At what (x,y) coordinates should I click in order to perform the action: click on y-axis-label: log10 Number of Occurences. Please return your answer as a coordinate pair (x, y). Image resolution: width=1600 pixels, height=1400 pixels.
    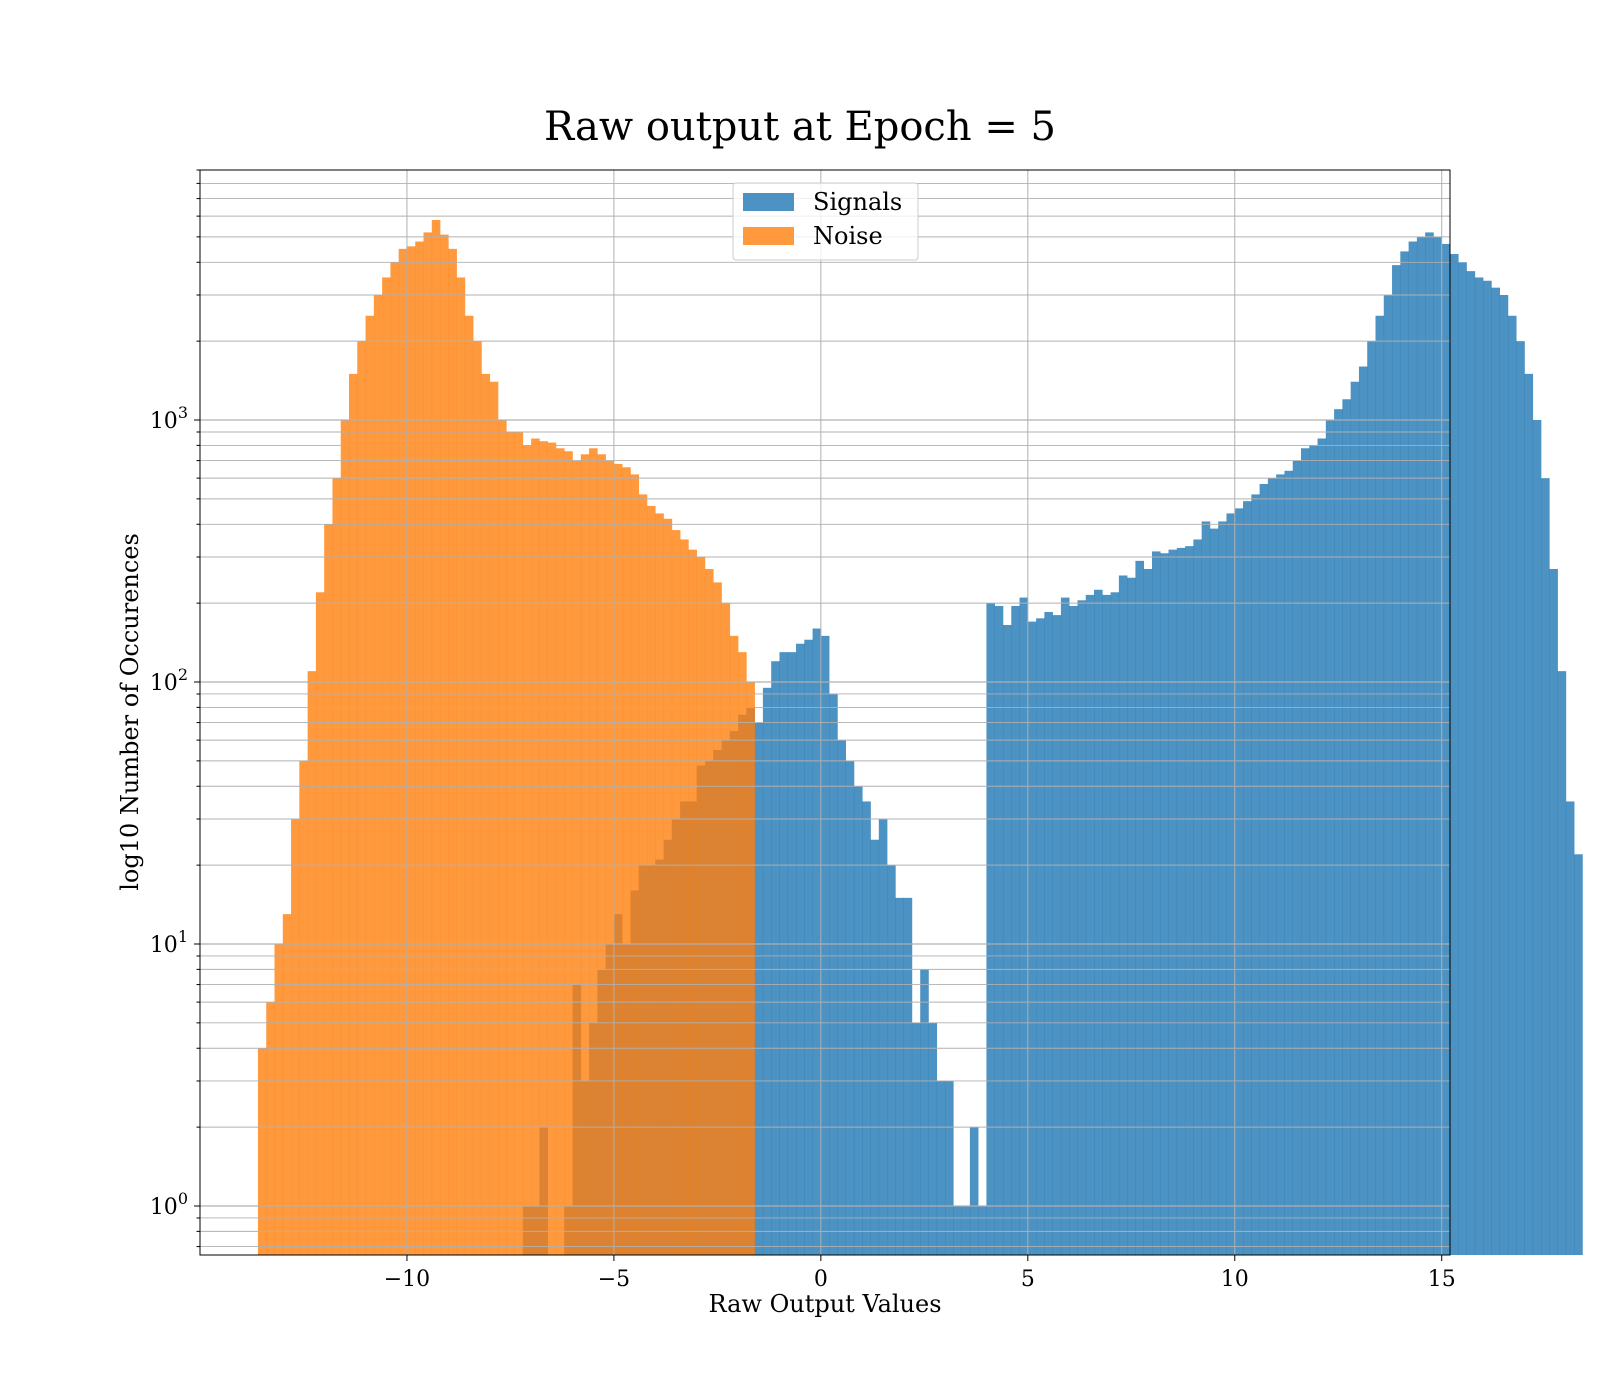
    Looking at the image, I should click on (130, 712).